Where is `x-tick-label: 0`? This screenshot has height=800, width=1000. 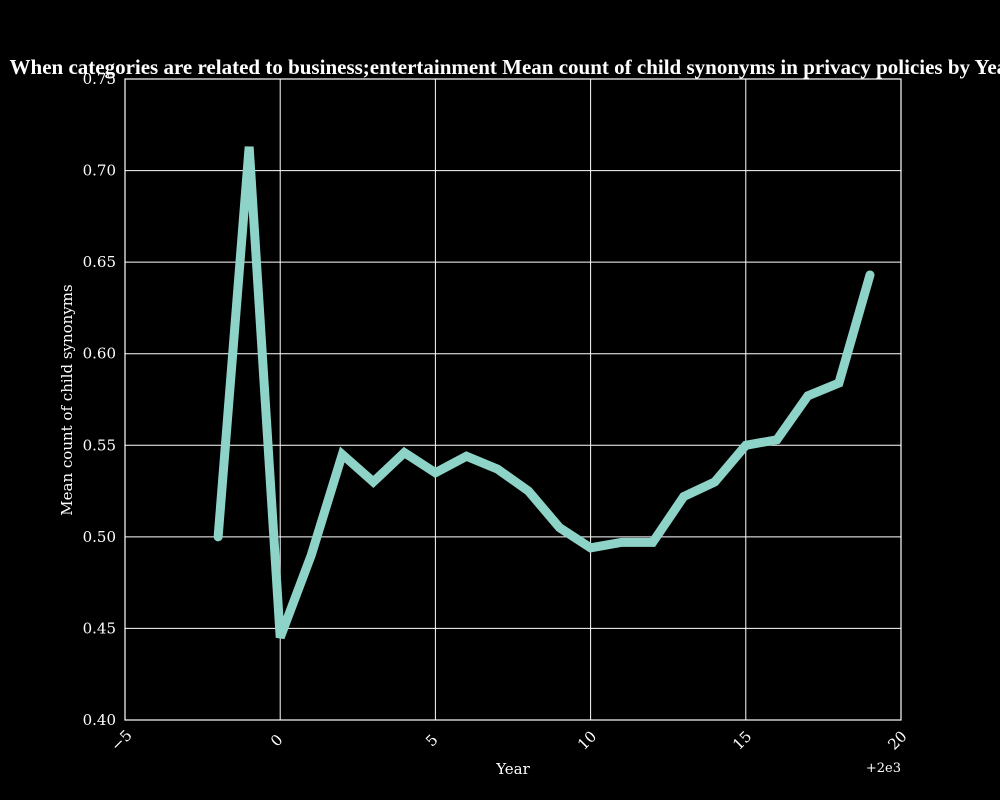 x-tick-label: 0 is located at coordinates (276, 740).